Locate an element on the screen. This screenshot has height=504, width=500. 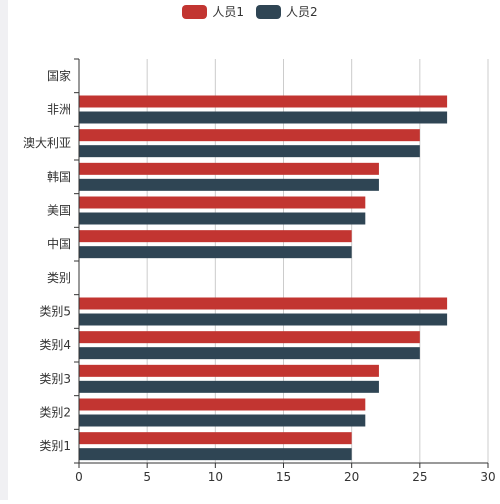
y-tick-label-11: 非洲 is located at coordinates (59, 110).